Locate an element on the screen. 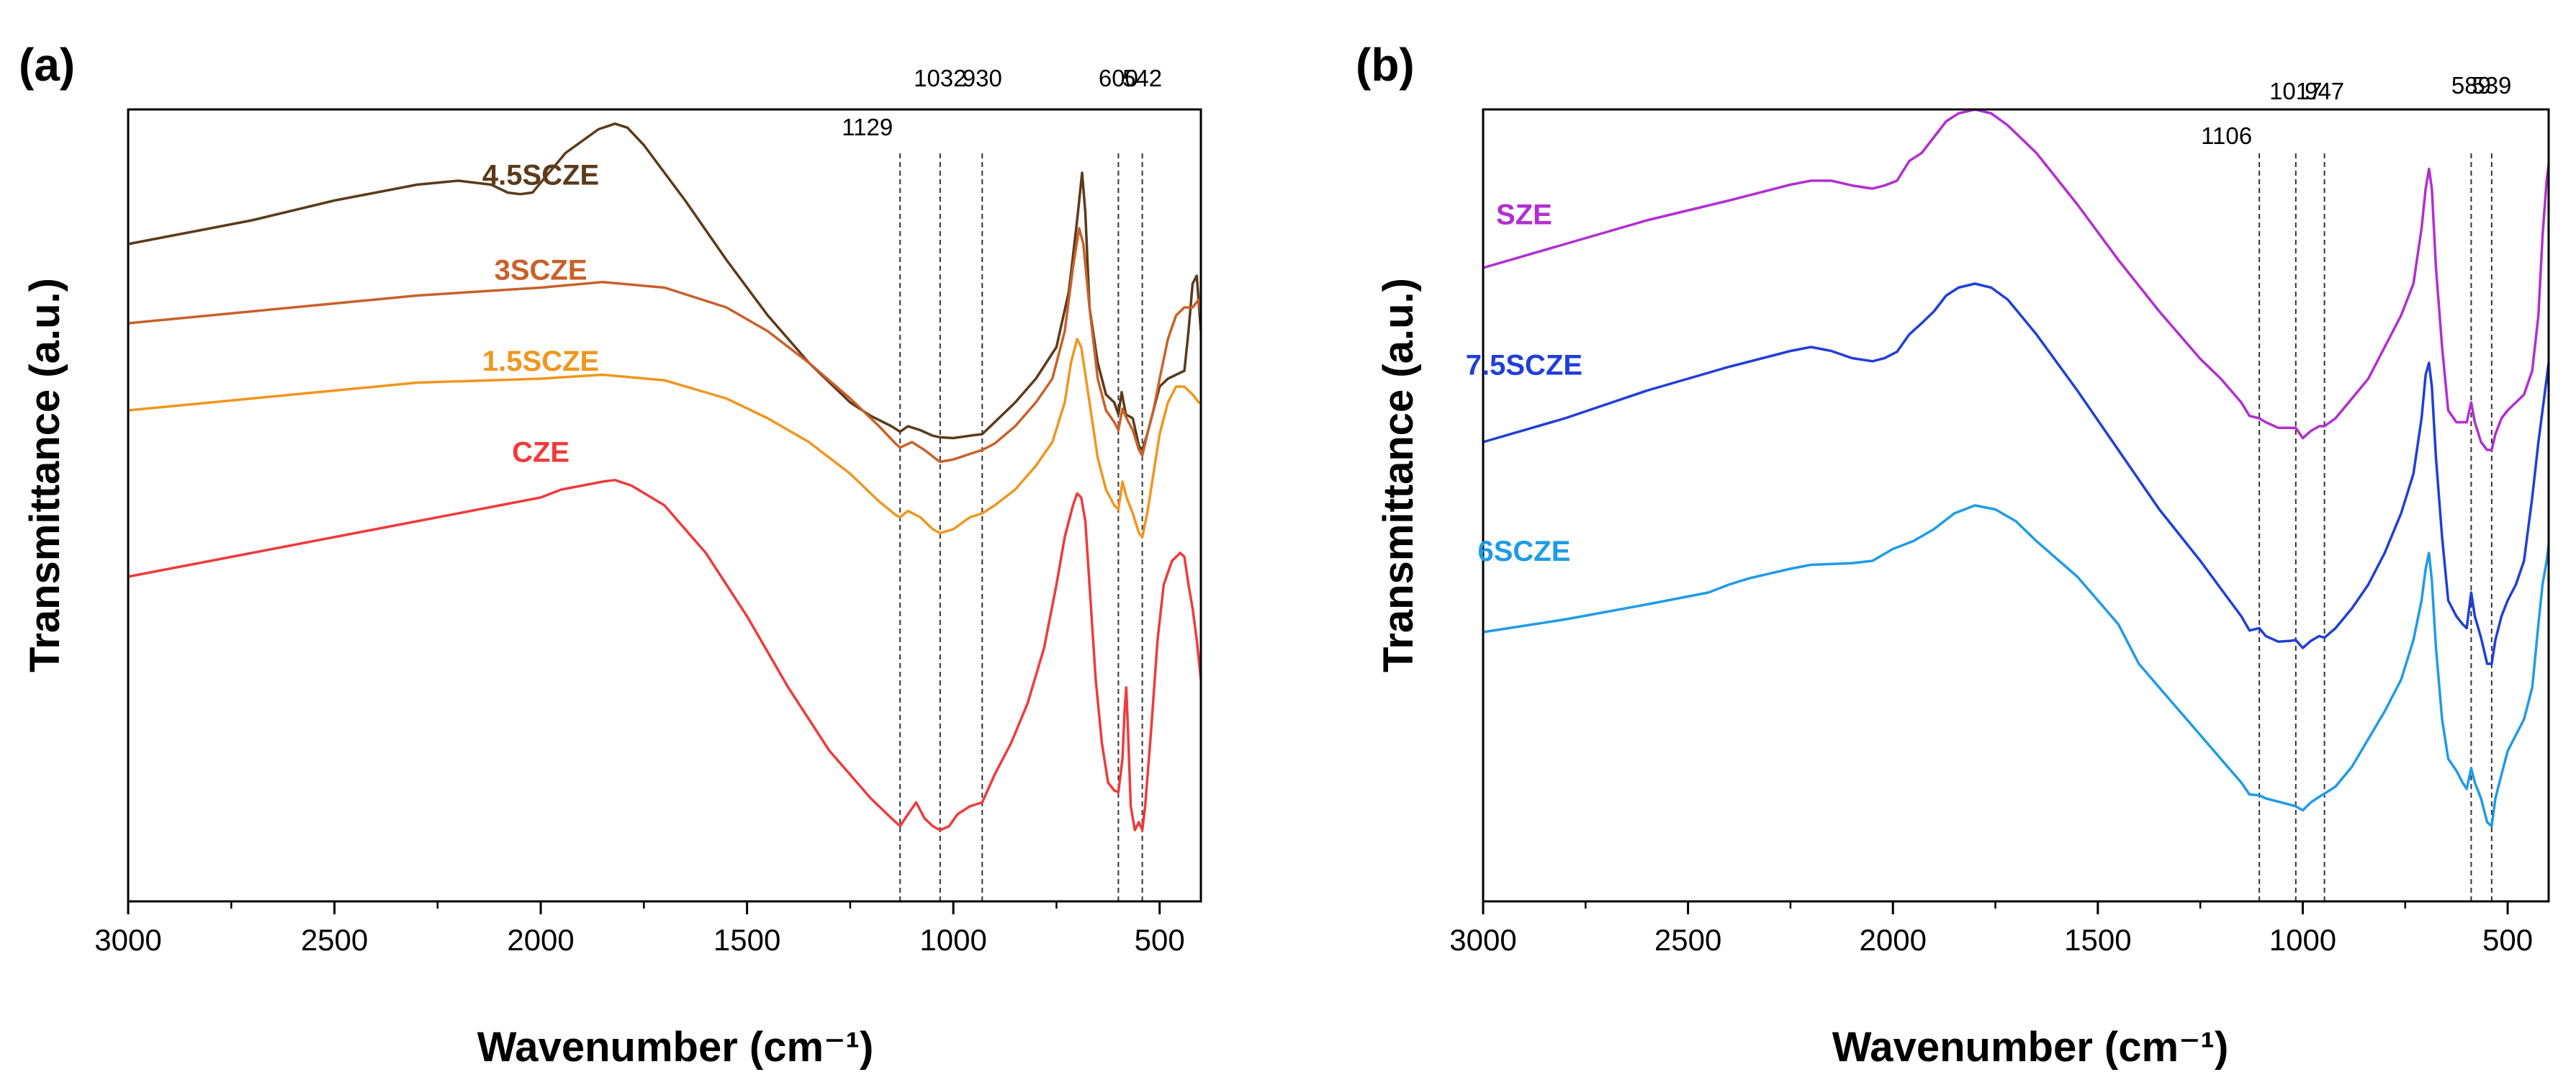 The height and width of the screenshot is (1090, 2576). peak-marker-label: 539 is located at coordinates (2491, 85).